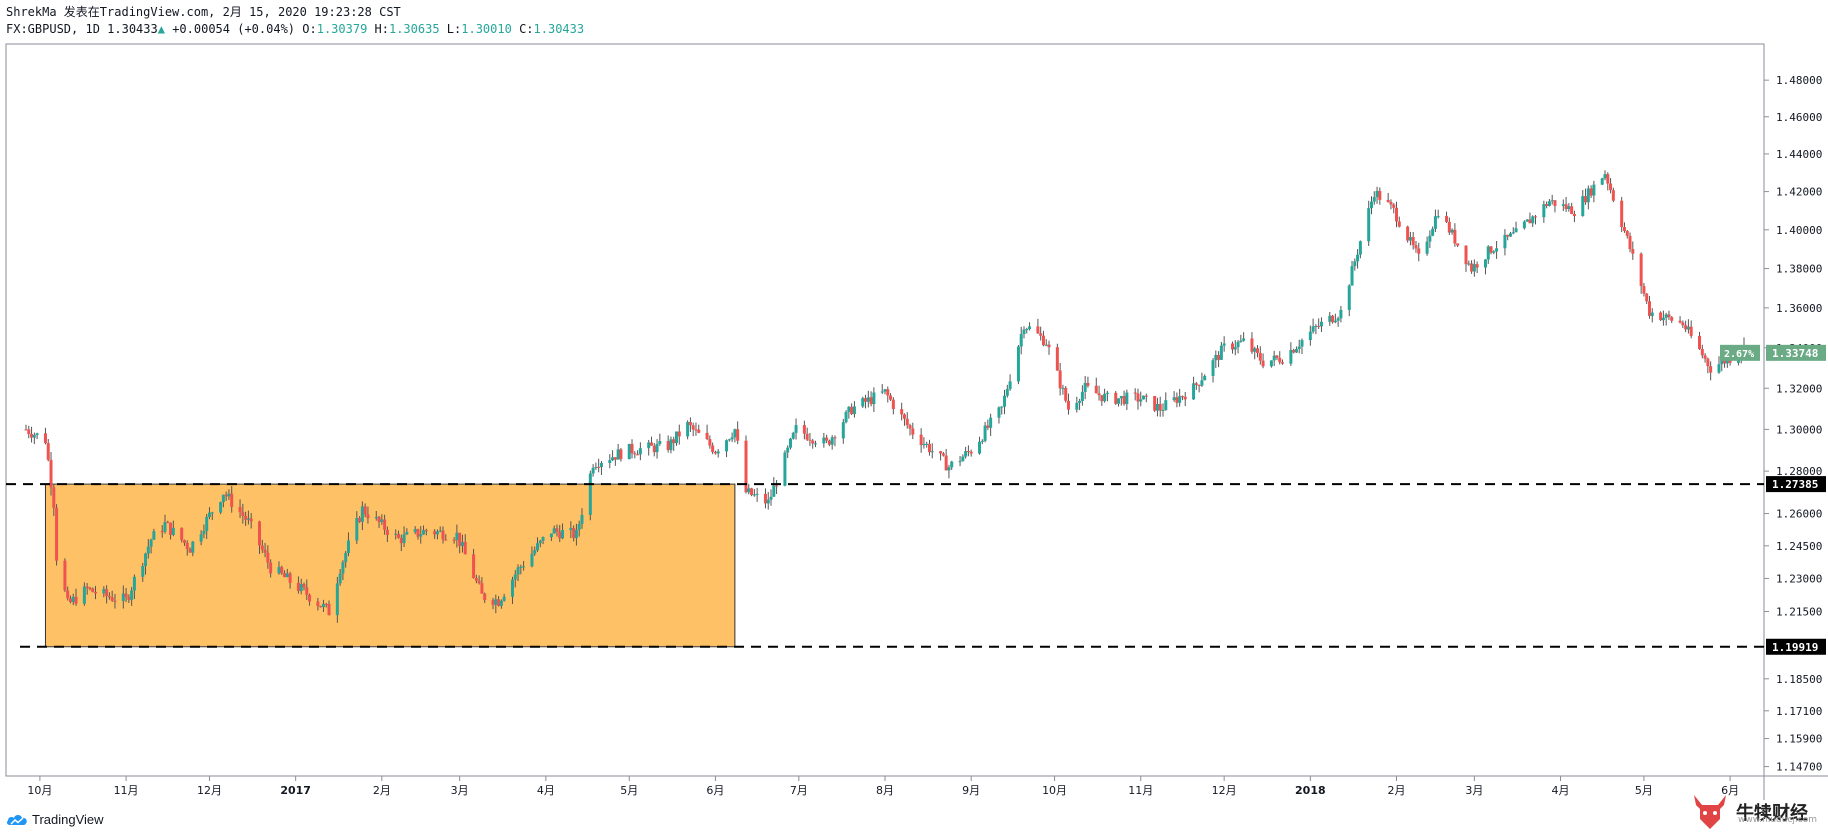 The image size is (1828, 840). Describe the element at coordinates (1799, 739) in the screenshot. I see `y-tick-label: 1.15900` at that location.